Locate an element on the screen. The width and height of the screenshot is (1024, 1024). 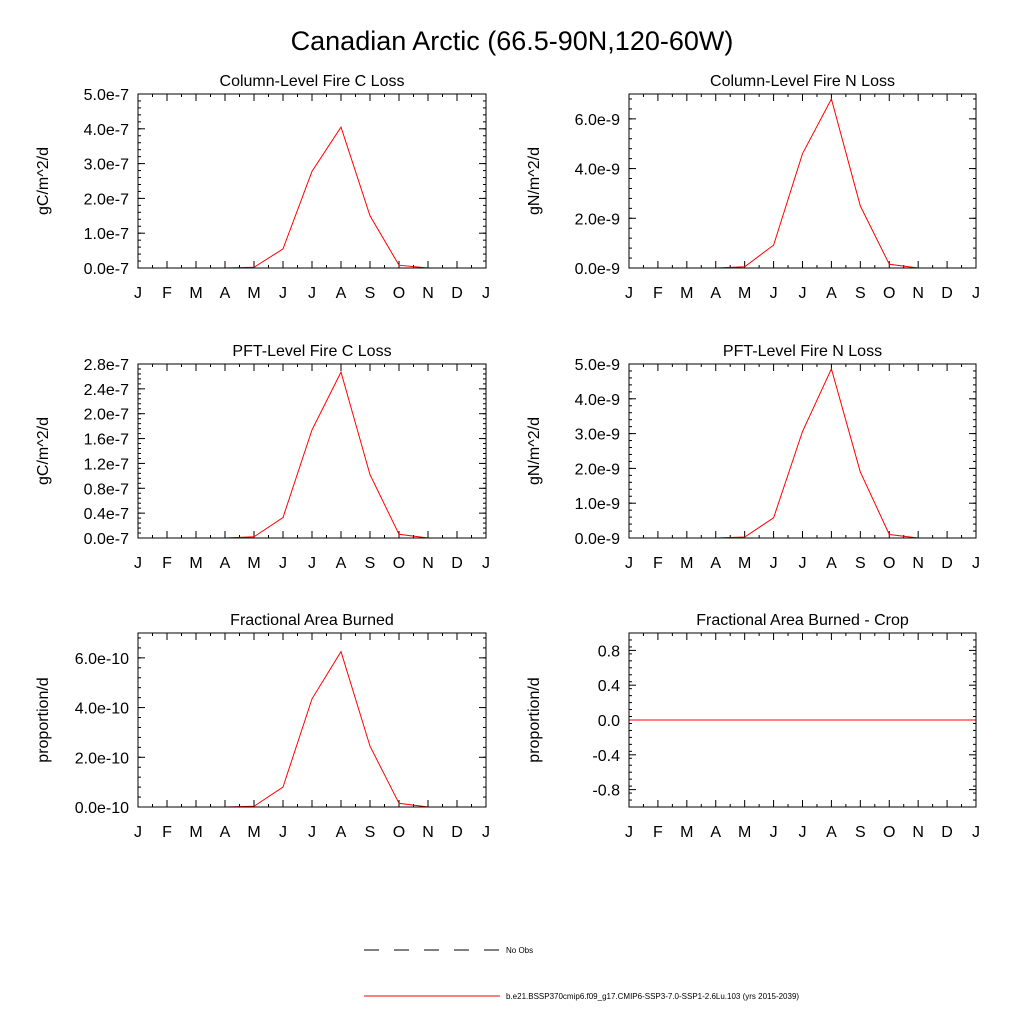
y-tick-label: 0.4 is located at coordinates (609, 686).